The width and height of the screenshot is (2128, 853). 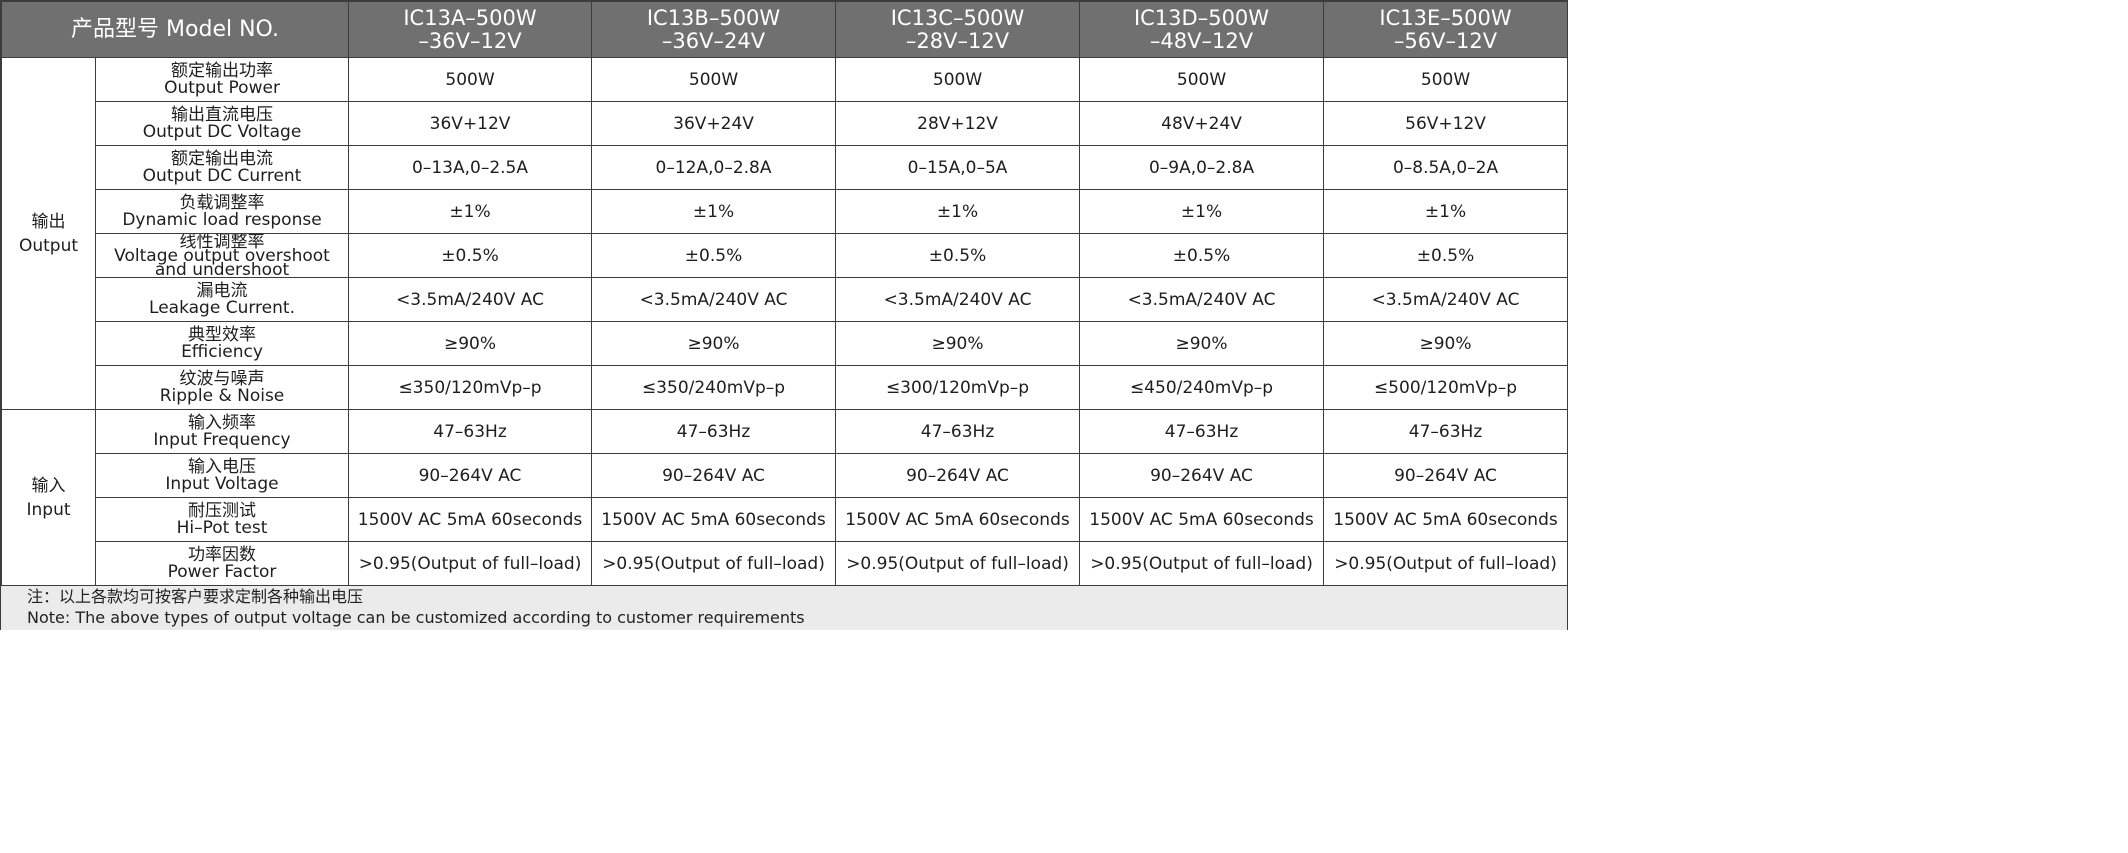 What do you see at coordinates (958, 29) in the screenshot?
I see `model-header-c: IC13C–500W –28V–12V` at bounding box center [958, 29].